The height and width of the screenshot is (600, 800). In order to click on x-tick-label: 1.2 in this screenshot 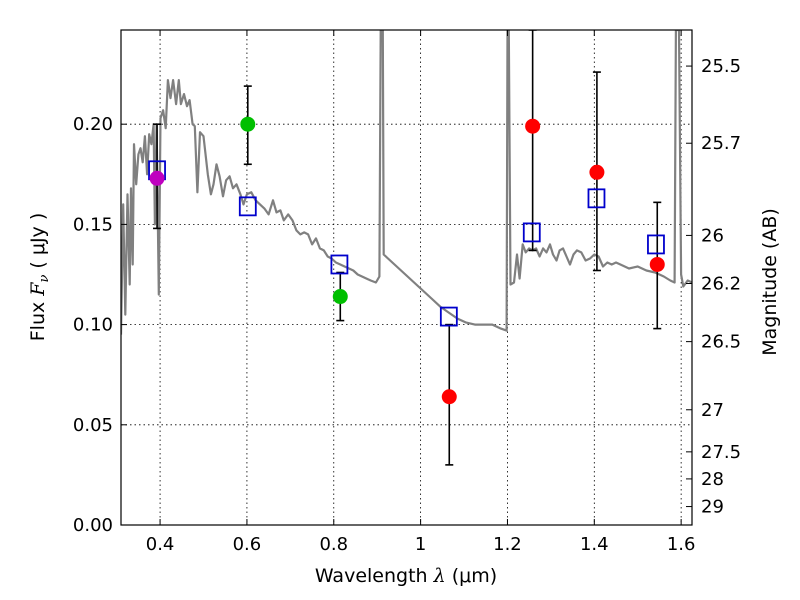, I will do `click(507, 544)`.